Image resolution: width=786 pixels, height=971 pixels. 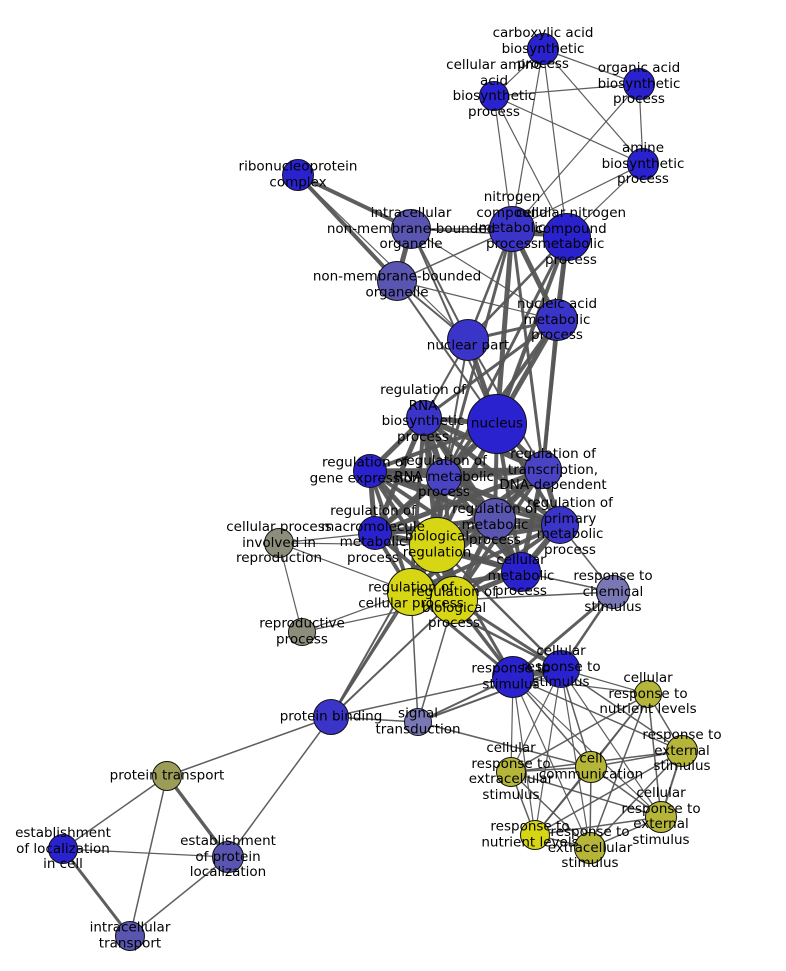 I want to click on network-node-organic-acid-biosynthetic-process, so click(x=639, y=84).